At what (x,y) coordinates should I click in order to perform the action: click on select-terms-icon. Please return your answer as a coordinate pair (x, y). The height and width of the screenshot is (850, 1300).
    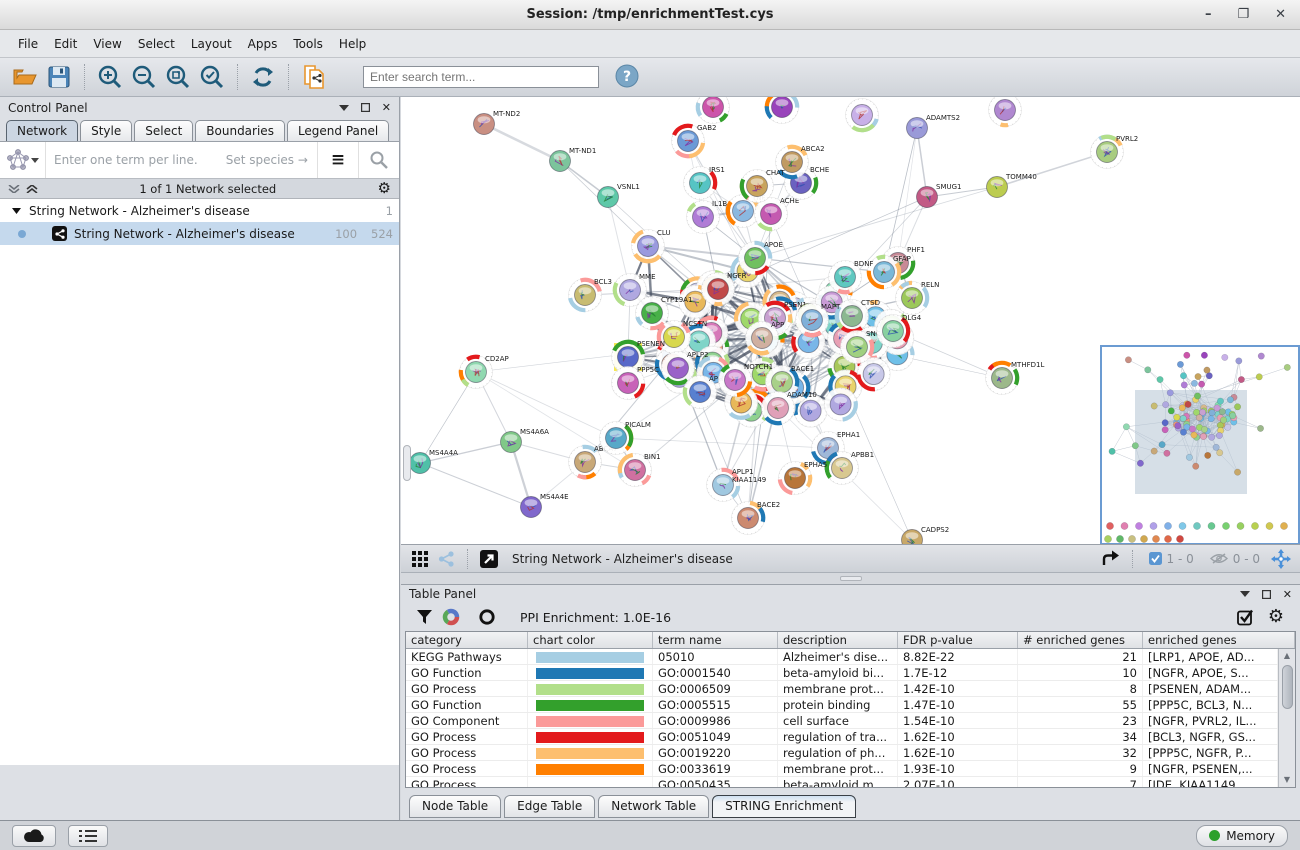
    Looking at the image, I should click on (1245, 617).